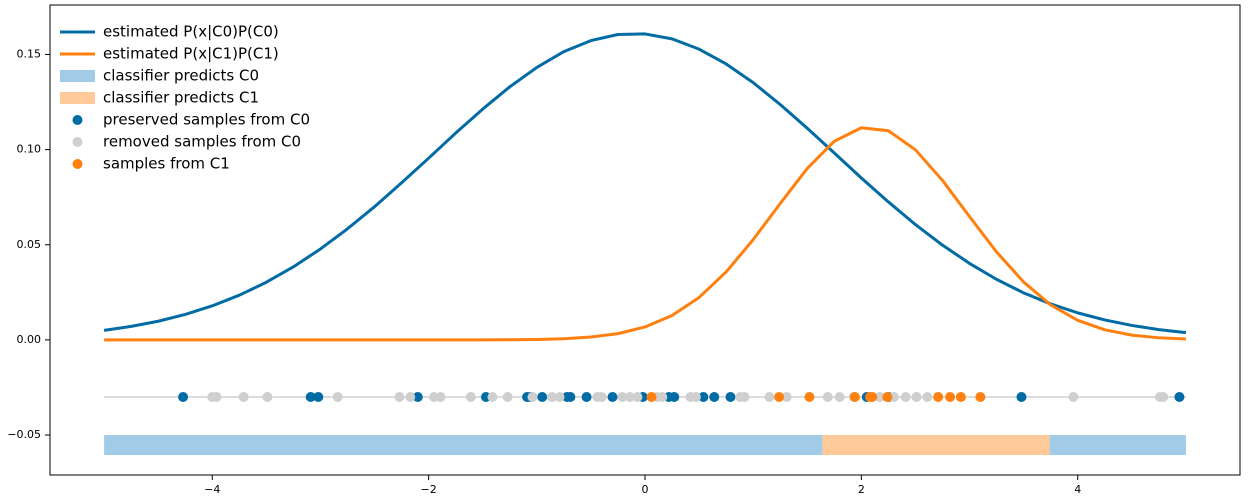  What do you see at coordinates (29, 244) in the screenshot?
I see `y-tick-label: 0.05` at bounding box center [29, 244].